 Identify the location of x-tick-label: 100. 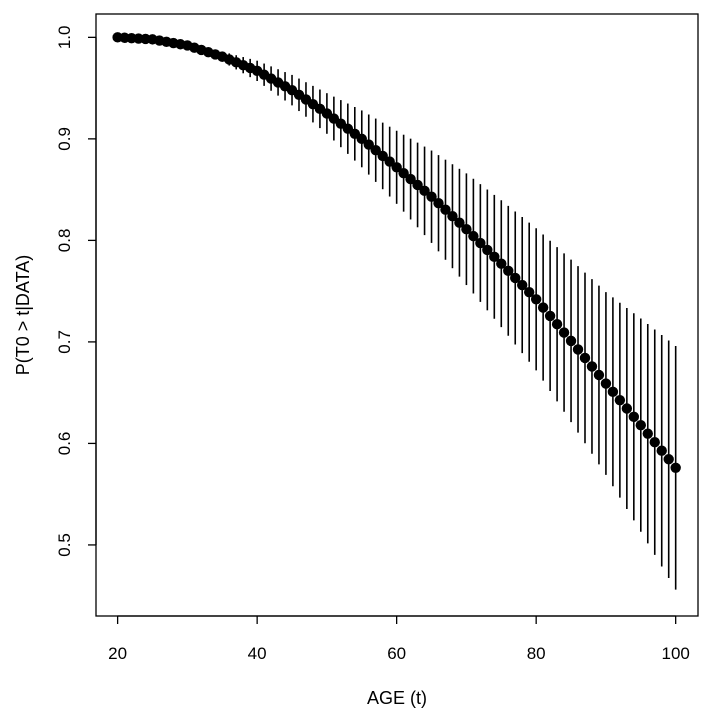
(675, 653).